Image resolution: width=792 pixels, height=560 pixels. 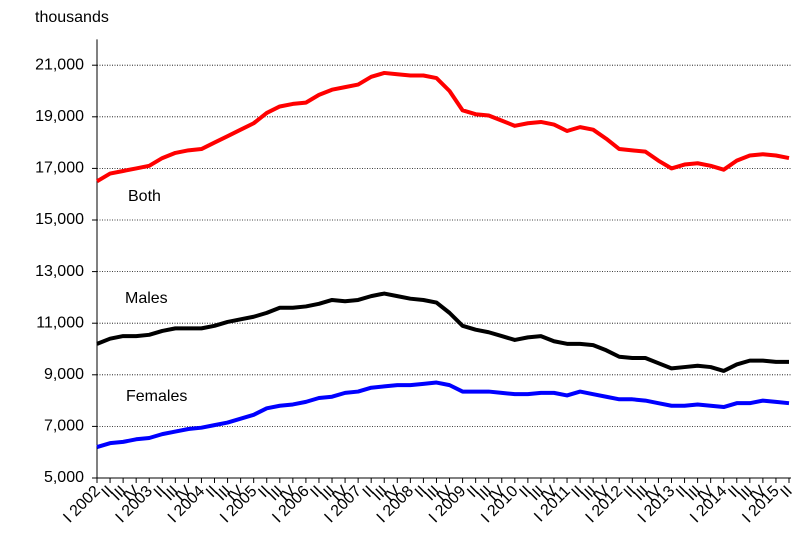 I want to click on y-tick-label: 21,000, so click(x=59, y=64).